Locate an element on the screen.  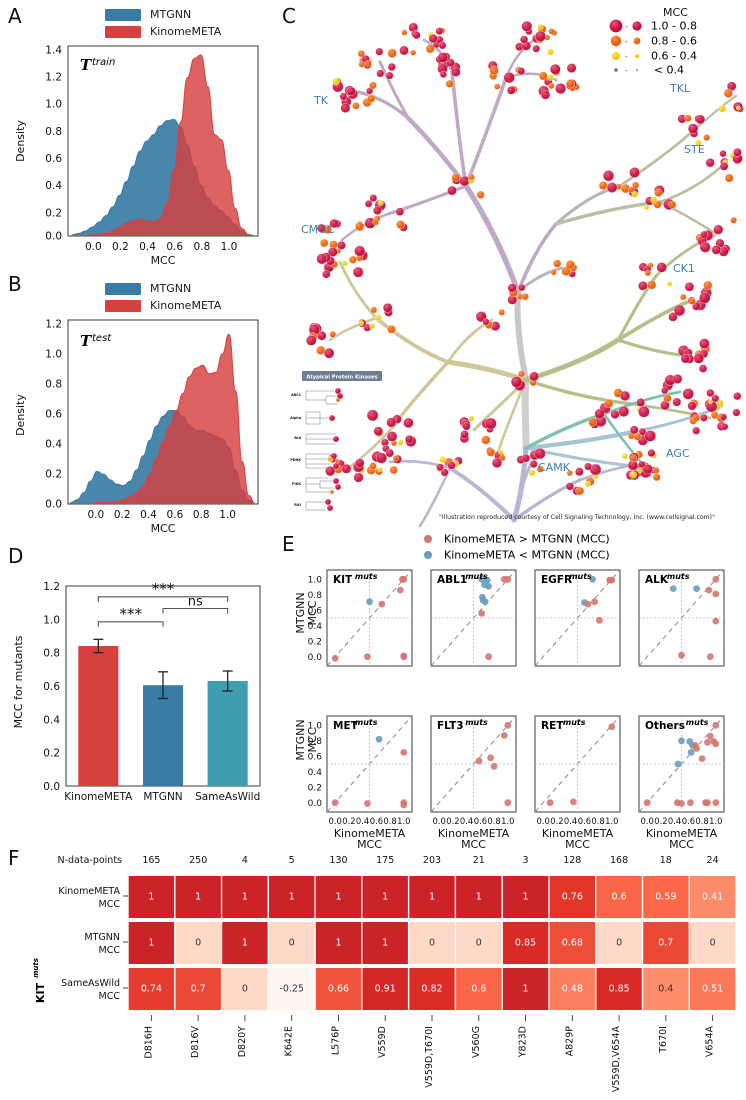
panel-e-ylabel-bot-1: MTGNN is located at coordinates (300, 739).